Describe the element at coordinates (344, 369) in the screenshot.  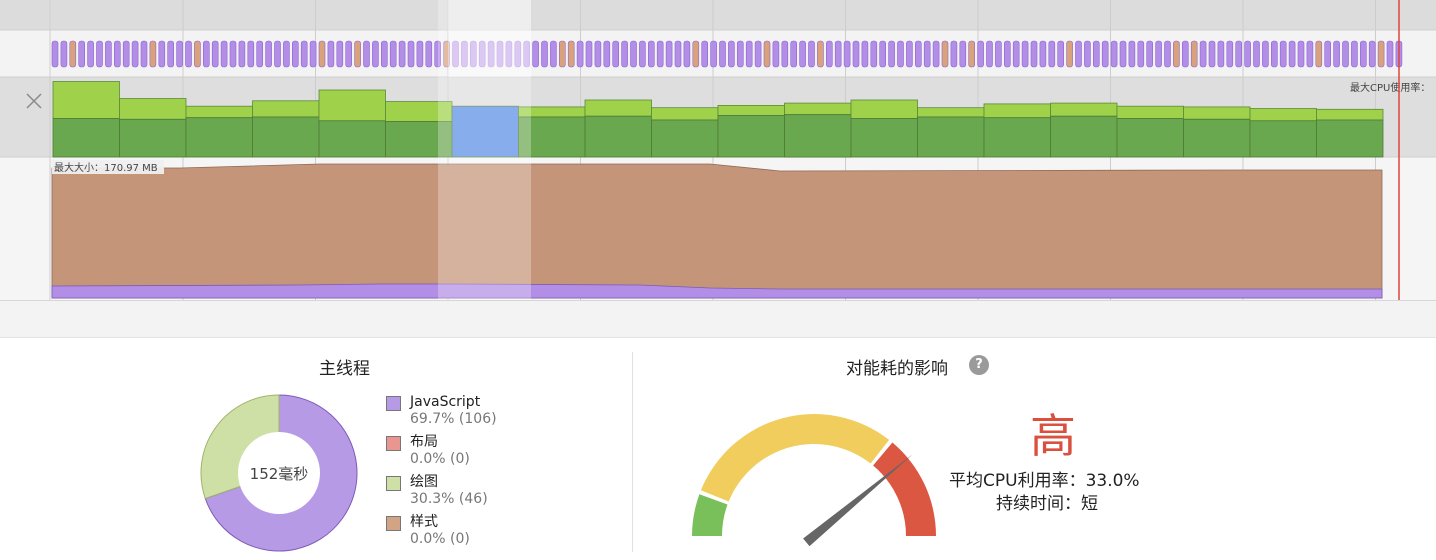
I see `main-thread-title: 主线程` at that location.